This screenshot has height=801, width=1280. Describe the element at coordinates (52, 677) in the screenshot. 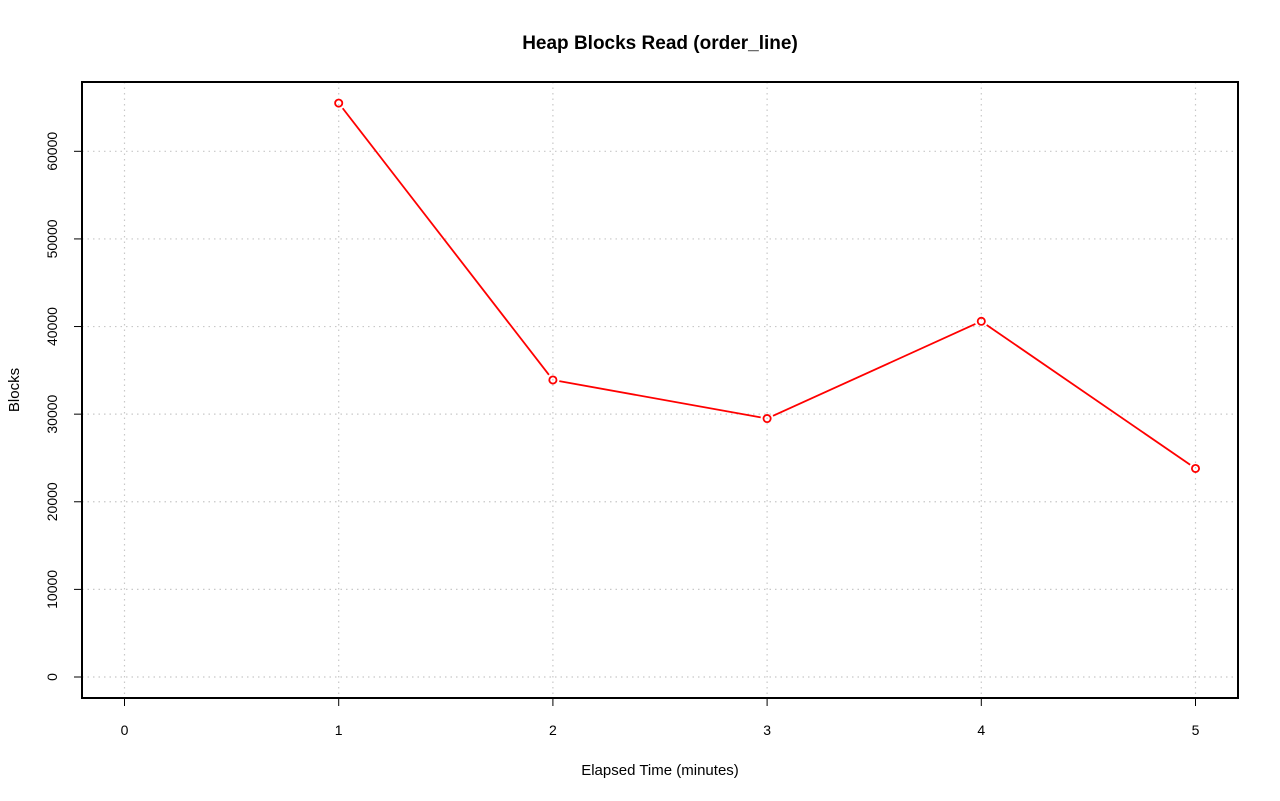

I see `y-tick-label: 0` at that location.